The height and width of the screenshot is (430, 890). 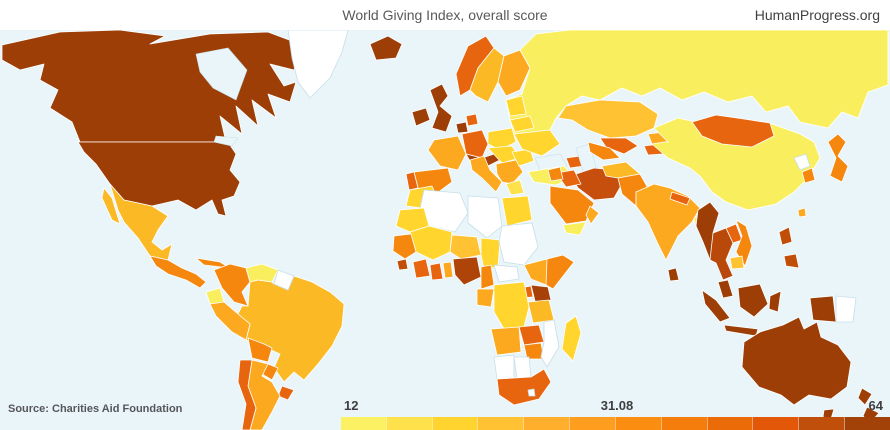 What do you see at coordinates (568, 178) in the screenshot?
I see `country-iraq` at bounding box center [568, 178].